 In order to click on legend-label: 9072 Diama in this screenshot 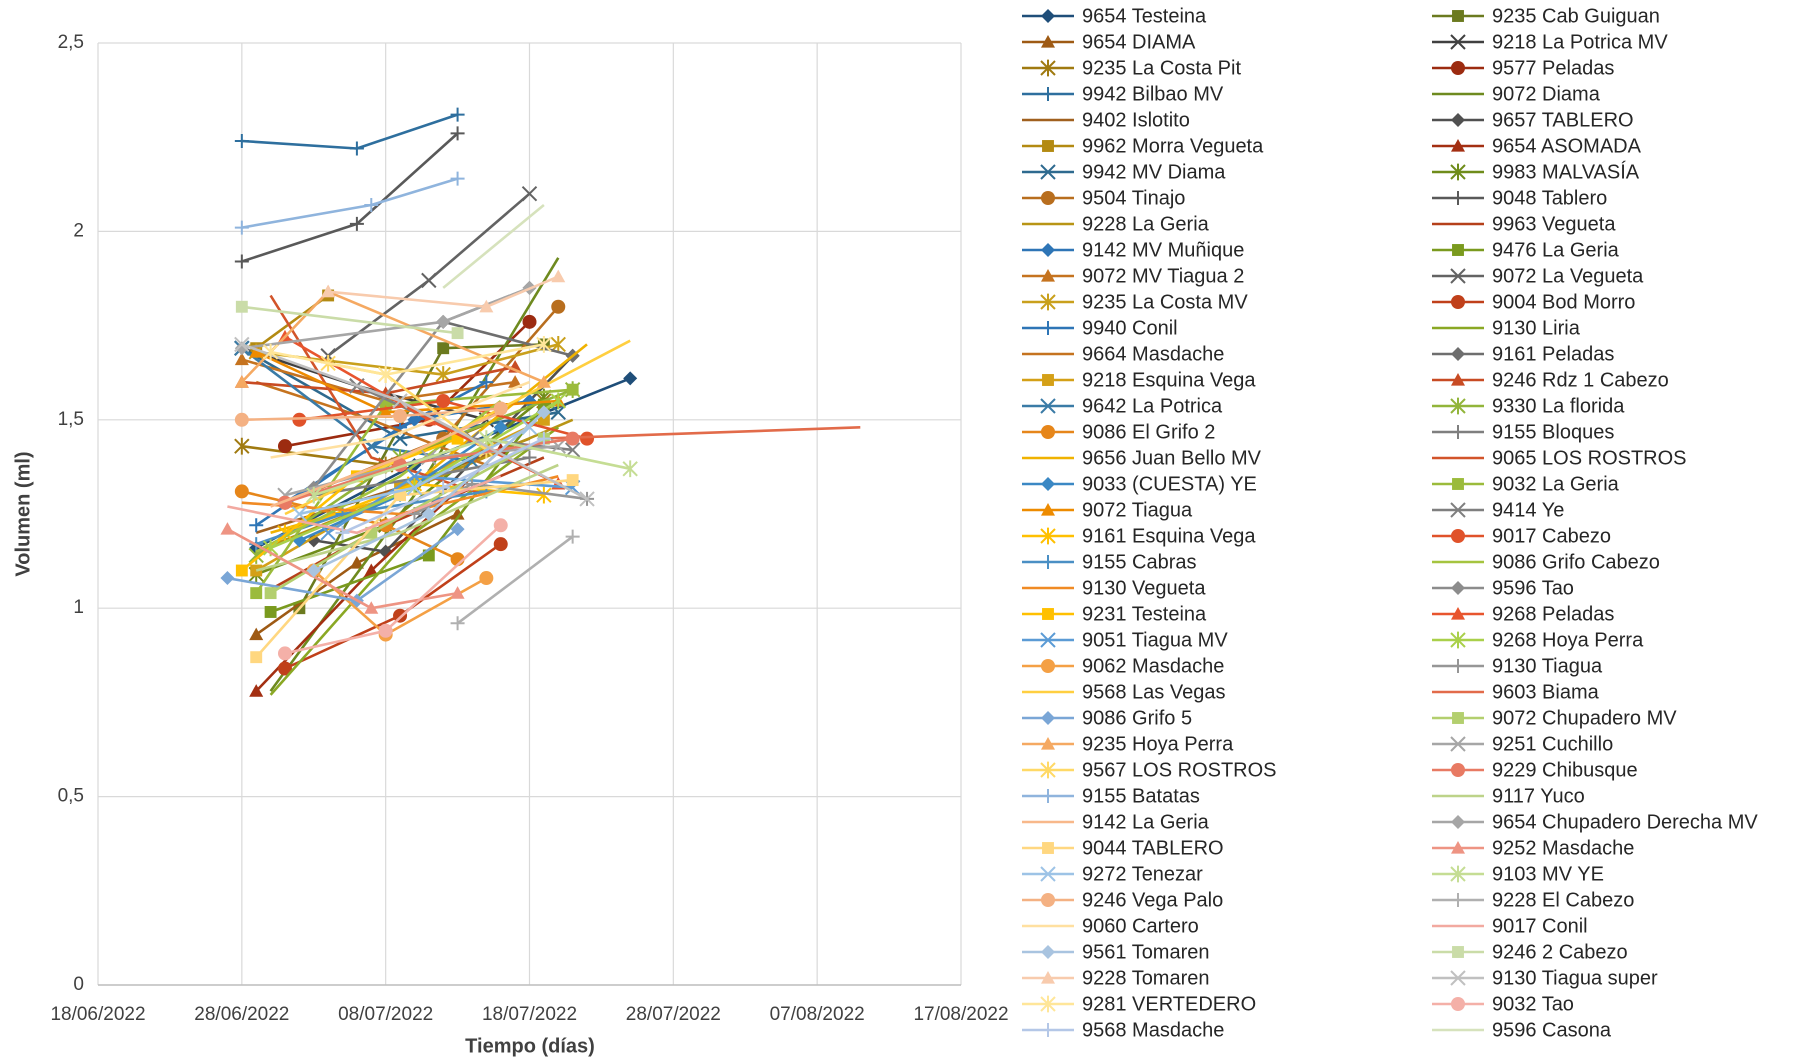, I will do `click(1546, 94)`.